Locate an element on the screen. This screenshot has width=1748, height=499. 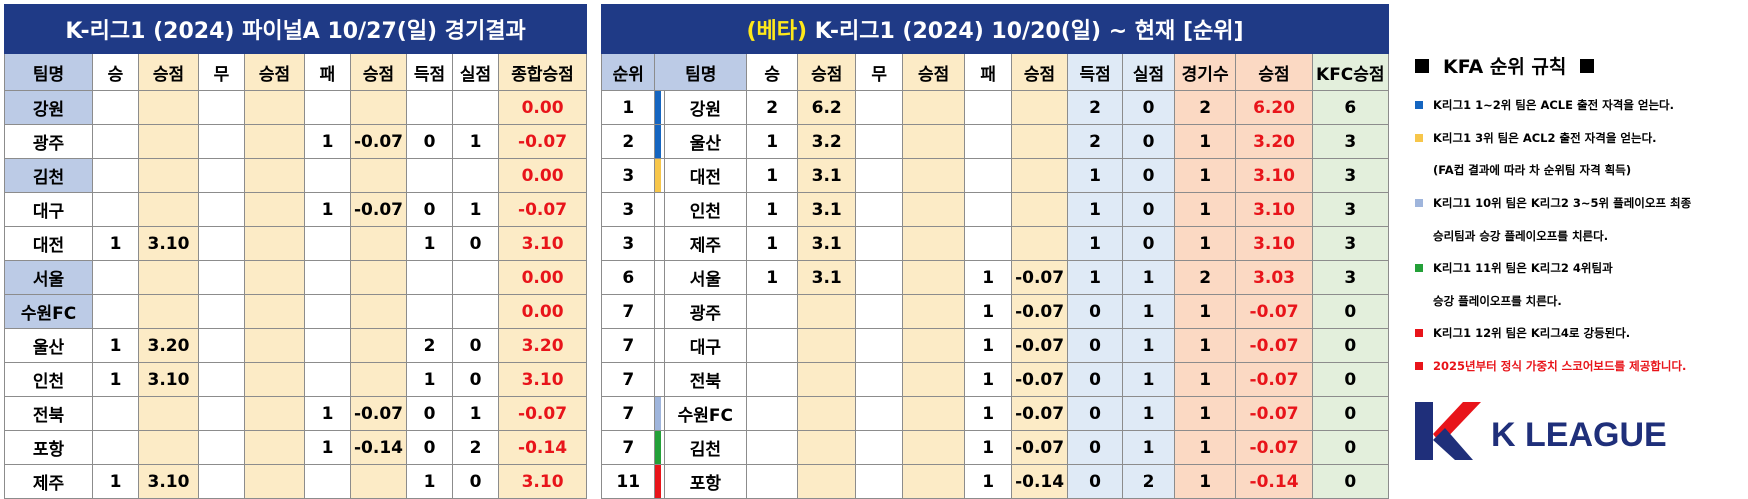
team-name: 포항 is located at coordinates (705, 481).